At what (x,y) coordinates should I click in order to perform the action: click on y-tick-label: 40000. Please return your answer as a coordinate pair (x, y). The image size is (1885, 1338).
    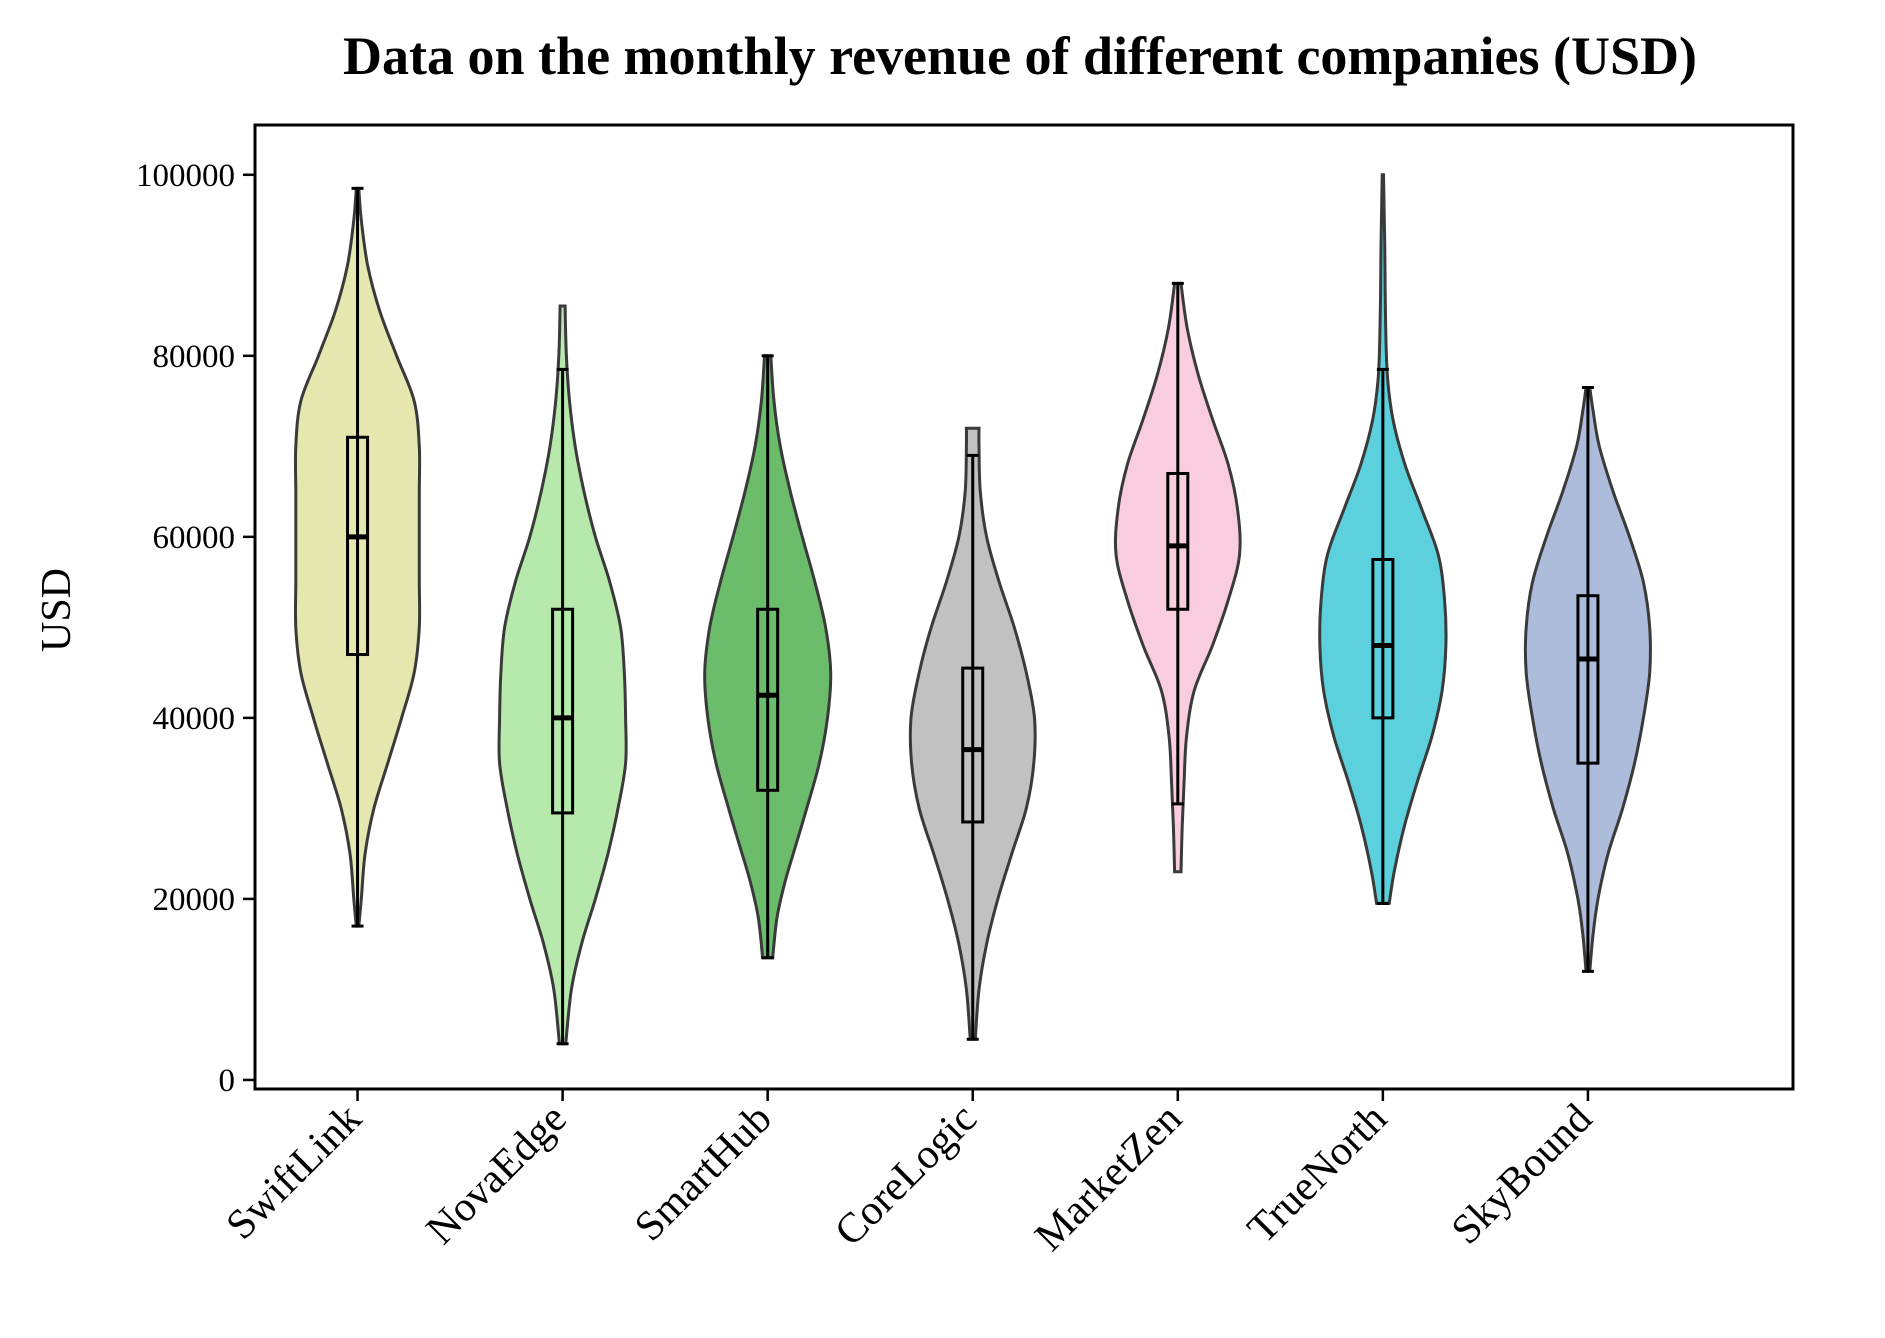
    Looking at the image, I should click on (194, 719).